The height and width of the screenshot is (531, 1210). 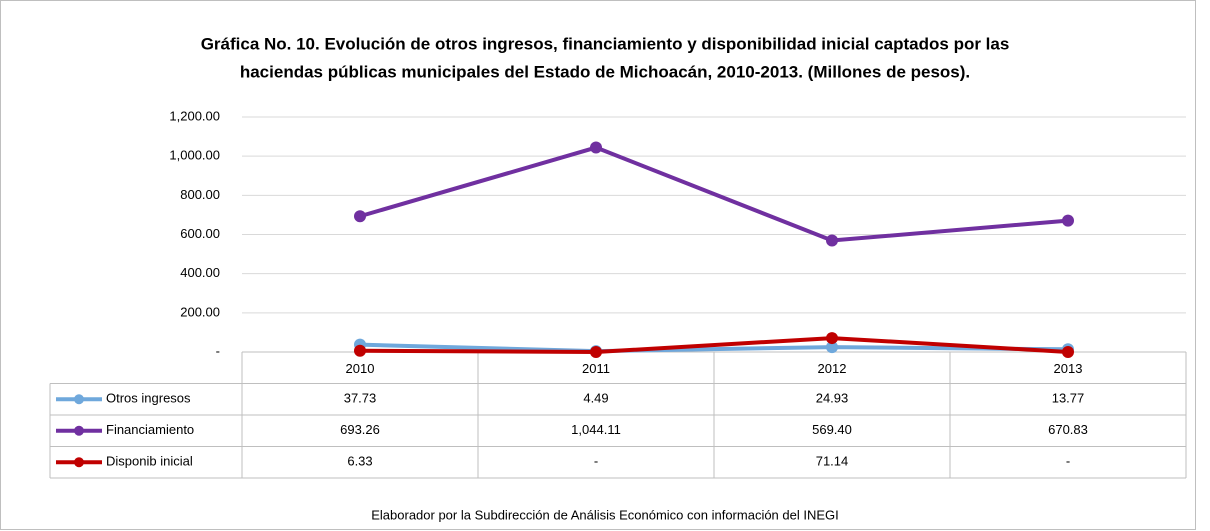 I want to click on y-tick-label: 1,000.00, so click(x=194, y=155).